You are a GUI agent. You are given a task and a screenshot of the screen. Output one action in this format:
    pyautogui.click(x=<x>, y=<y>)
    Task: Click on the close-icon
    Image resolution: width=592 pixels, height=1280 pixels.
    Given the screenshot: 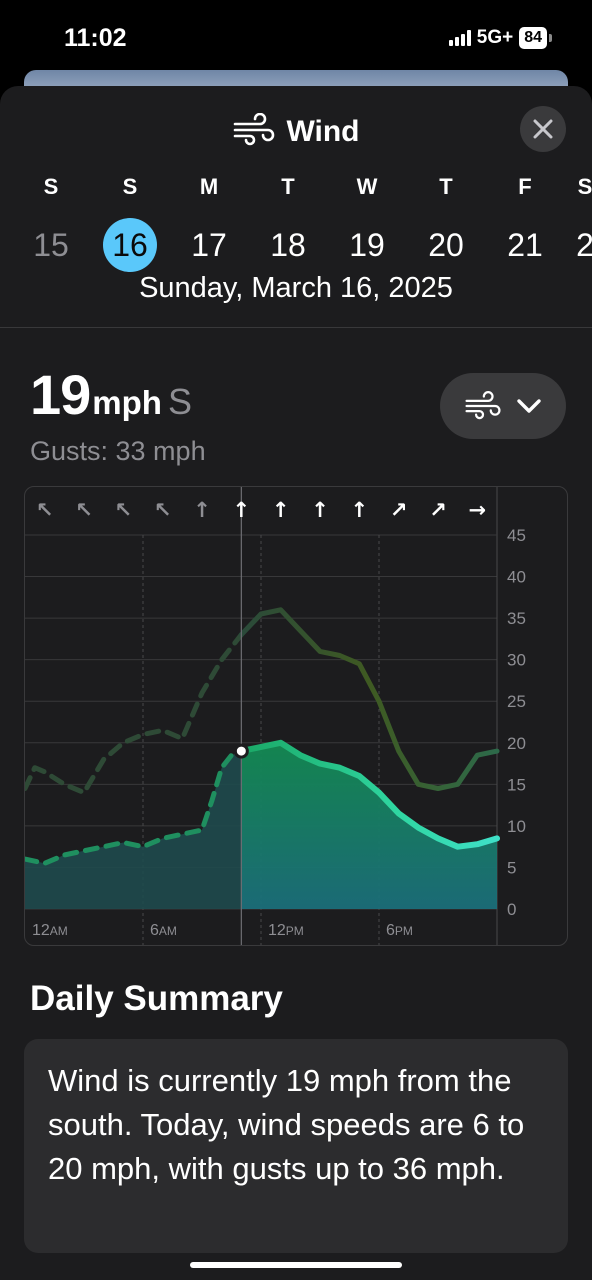 What is the action you would take?
    pyautogui.click(x=543, y=129)
    